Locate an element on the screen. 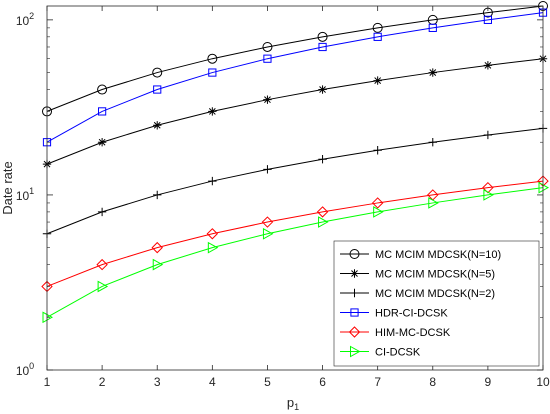 The height and width of the screenshot is (414, 550). y-tick-label: 10¹ is located at coordinates (25, 194).